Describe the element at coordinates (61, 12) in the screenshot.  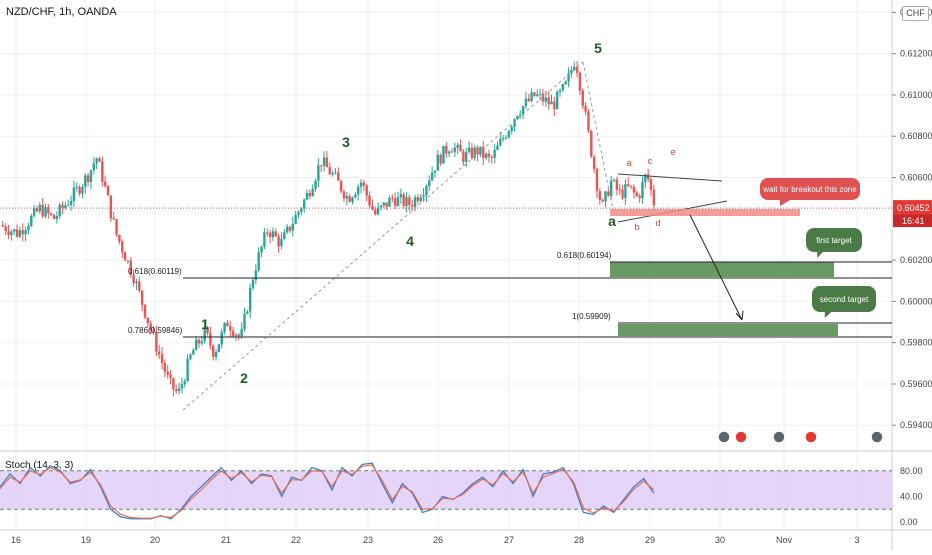
I see `symbol-header: NZD/CHF, 1h, OANDA` at that location.